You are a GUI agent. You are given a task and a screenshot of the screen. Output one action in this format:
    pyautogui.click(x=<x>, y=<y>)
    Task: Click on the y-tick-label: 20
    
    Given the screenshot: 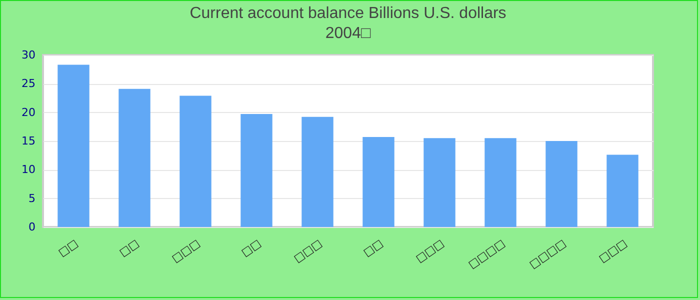 What is the action you would take?
    pyautogui.click(x=29, y=112)
    